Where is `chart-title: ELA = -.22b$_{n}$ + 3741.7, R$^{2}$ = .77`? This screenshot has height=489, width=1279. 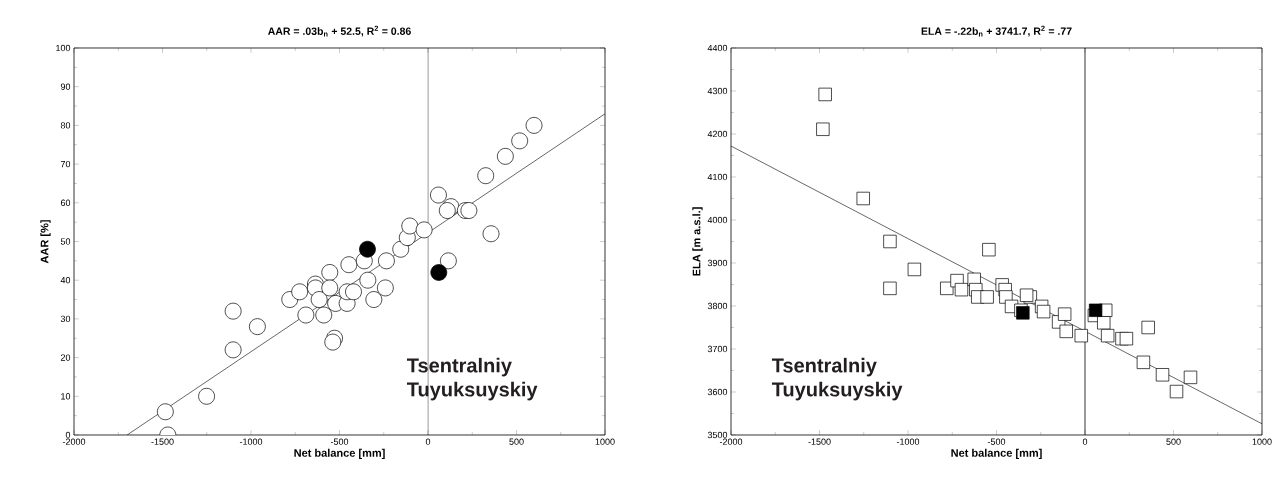 chart-title: ELA = -.22b$_{n}$ + 3741.7, R$^{2}$ = .77 is located at coordinates (996, 31).